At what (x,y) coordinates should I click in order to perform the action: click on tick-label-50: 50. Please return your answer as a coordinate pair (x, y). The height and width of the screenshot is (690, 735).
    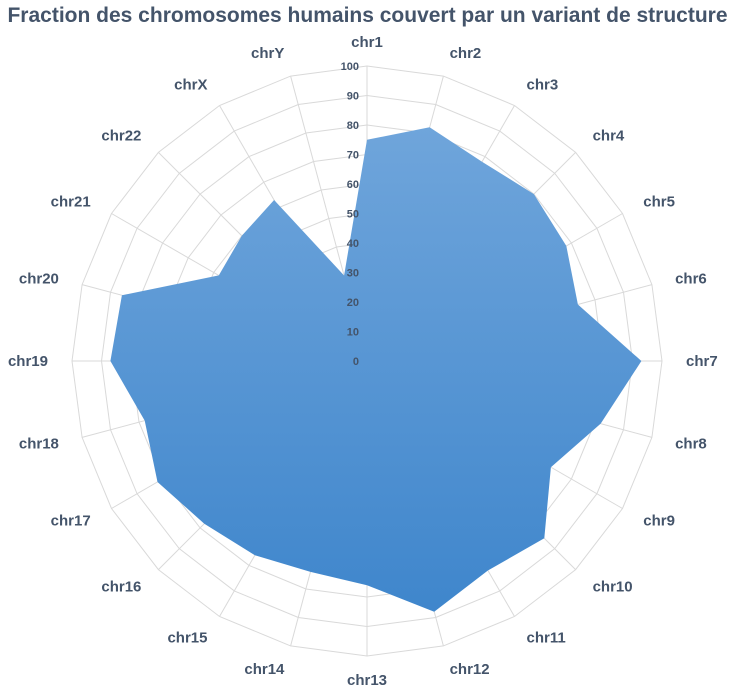
    Looking at the image, I should click on (353, 215).